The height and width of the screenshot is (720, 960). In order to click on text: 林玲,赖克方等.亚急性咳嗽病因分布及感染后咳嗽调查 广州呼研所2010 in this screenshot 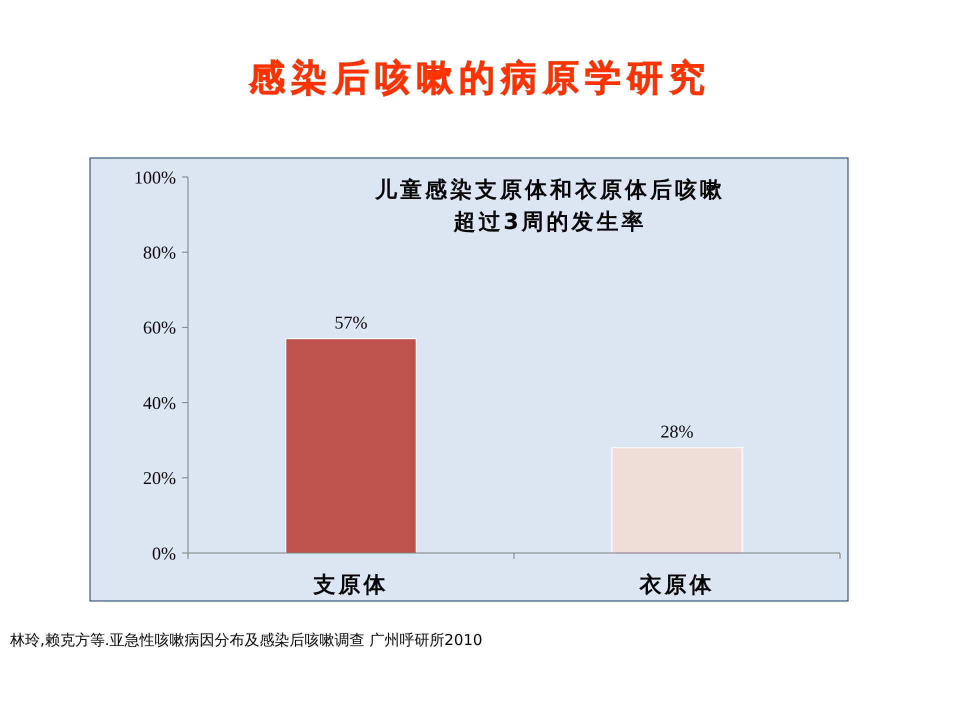, I will do `click(245, 640)`.